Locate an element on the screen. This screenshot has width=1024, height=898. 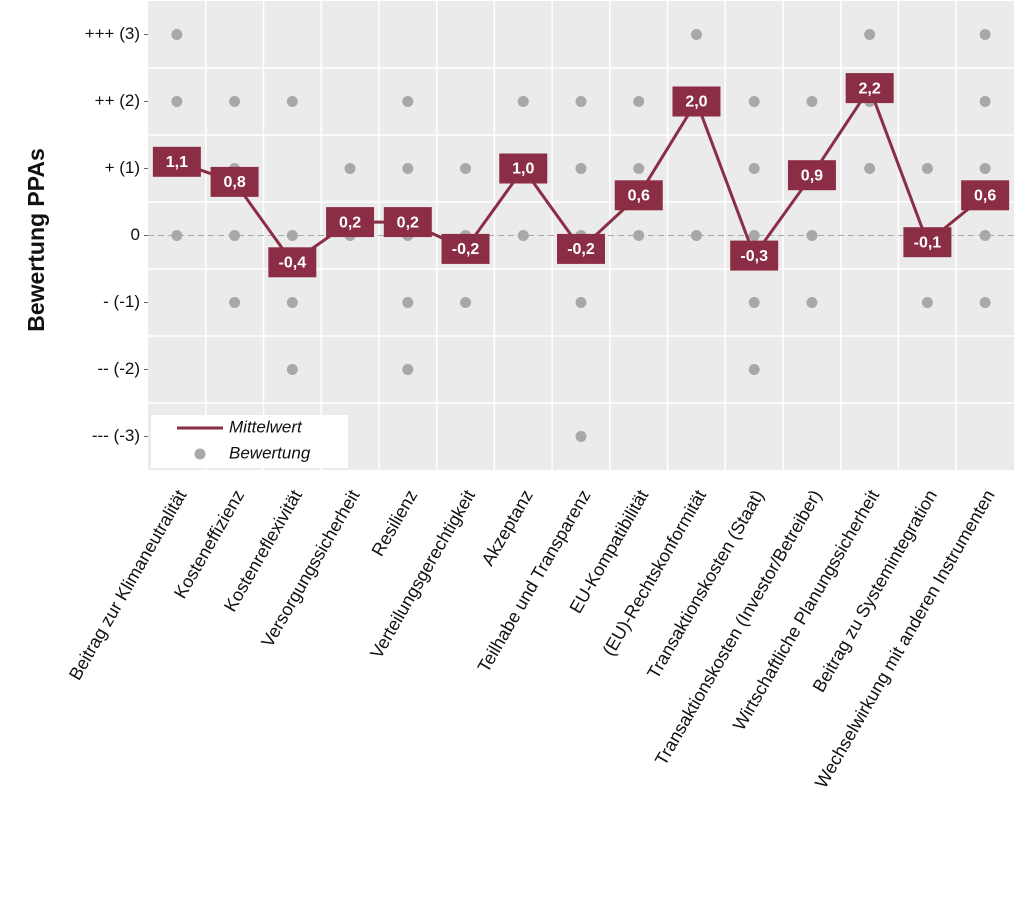
value-label: 2,0 is located at coordinates (696, 102).